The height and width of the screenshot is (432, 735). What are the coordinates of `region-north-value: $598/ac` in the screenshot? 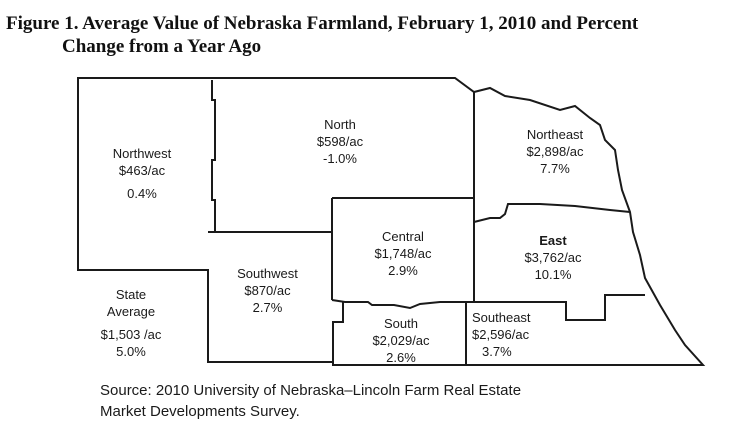 It's located at (340, 141).